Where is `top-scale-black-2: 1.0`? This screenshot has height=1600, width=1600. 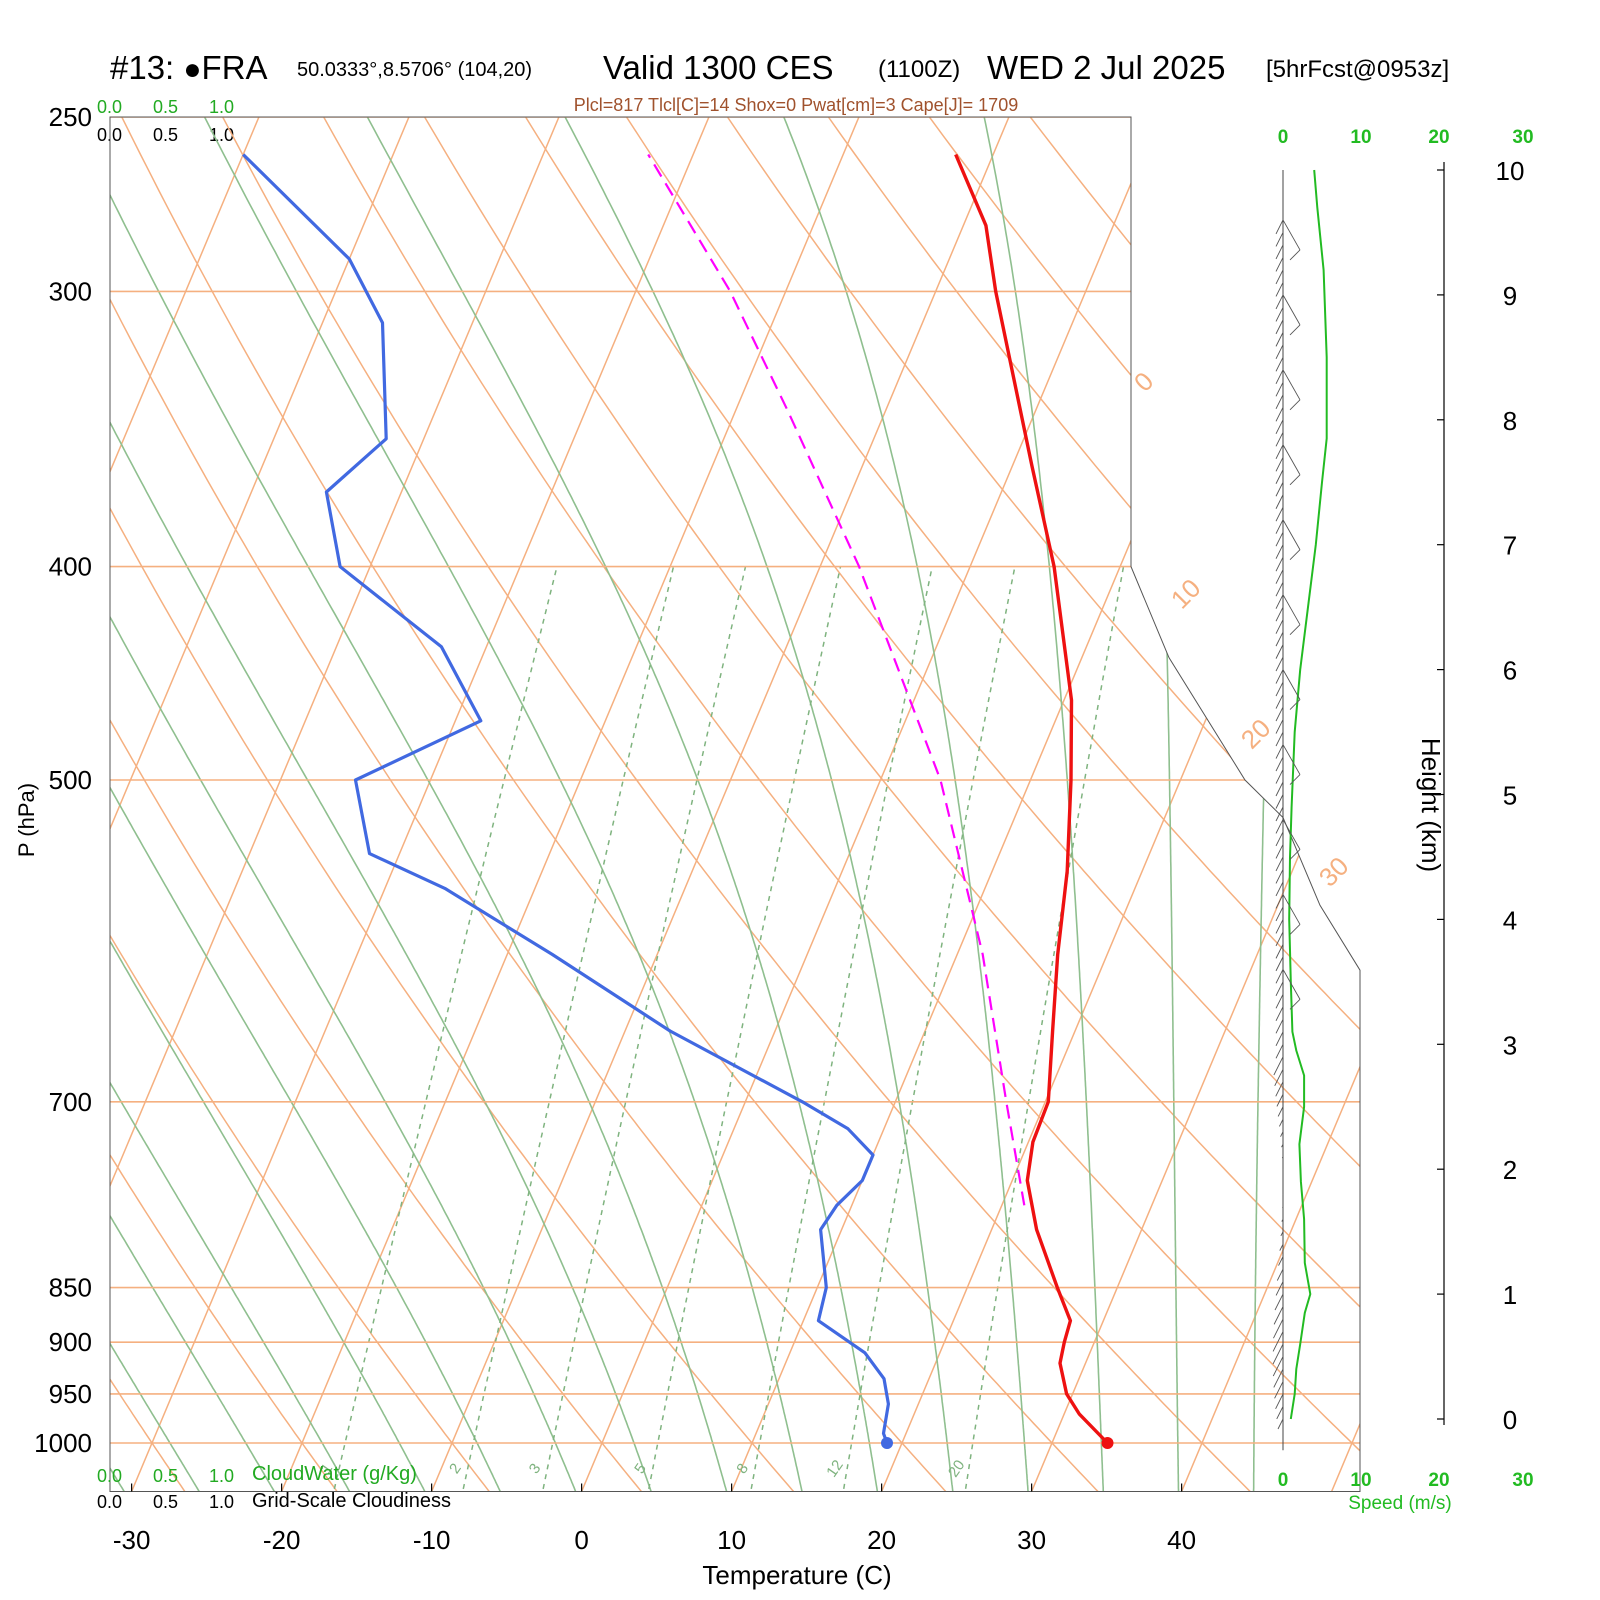
top-scale-black-2: 1.0 is located at coordinates (221, 135).